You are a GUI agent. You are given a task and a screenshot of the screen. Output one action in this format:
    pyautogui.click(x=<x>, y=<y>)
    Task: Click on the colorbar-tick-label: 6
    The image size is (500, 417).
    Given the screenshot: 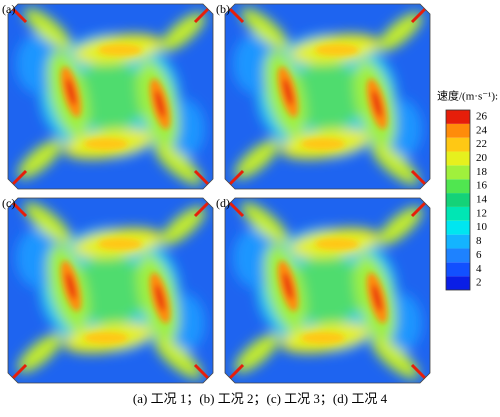 What is the action you would take?
    pyautogui.click(x=479, y=255)
    